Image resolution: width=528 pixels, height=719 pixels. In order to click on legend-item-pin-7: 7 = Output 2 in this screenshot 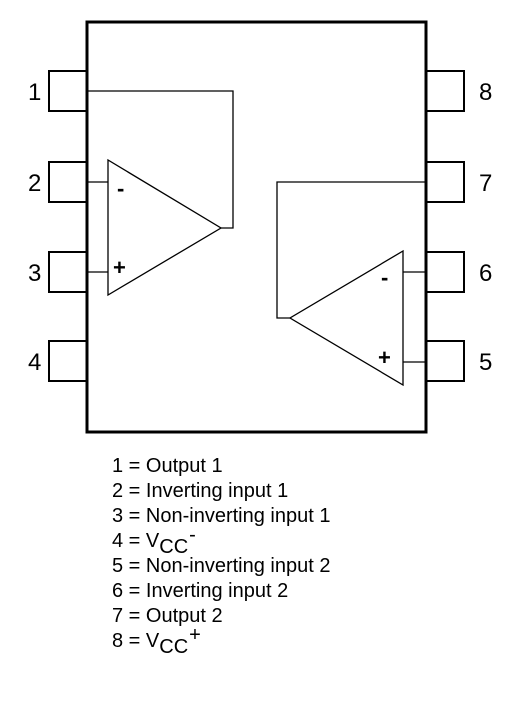, I will do `click(167, 616)`.